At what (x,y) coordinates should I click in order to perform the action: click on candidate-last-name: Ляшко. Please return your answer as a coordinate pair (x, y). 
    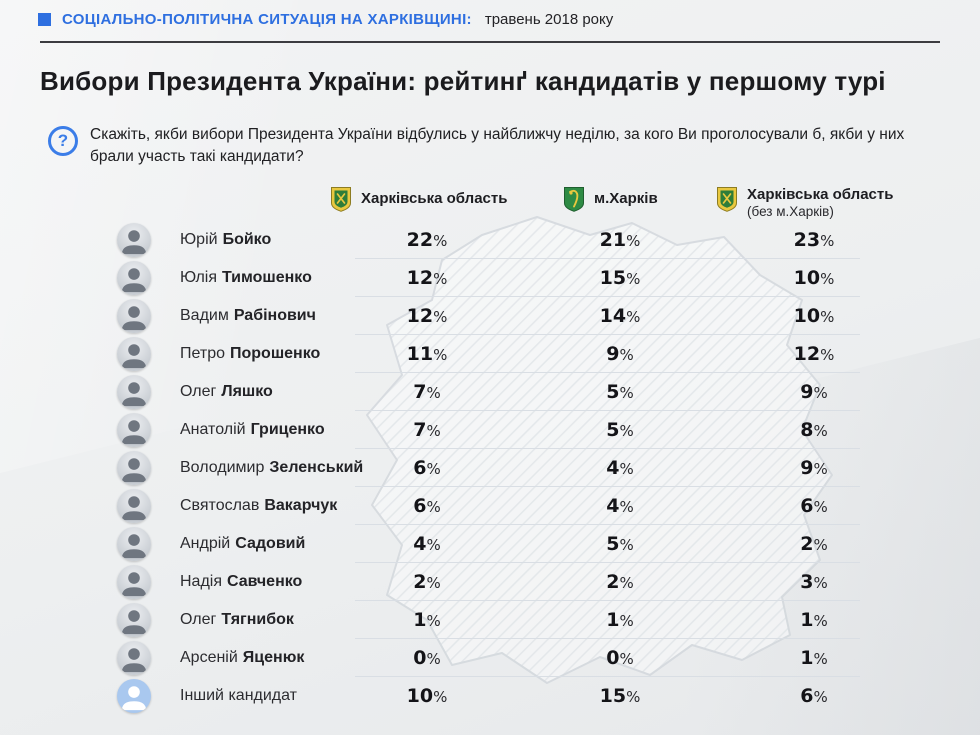
    Looking at the image, I should click on (247, 391).